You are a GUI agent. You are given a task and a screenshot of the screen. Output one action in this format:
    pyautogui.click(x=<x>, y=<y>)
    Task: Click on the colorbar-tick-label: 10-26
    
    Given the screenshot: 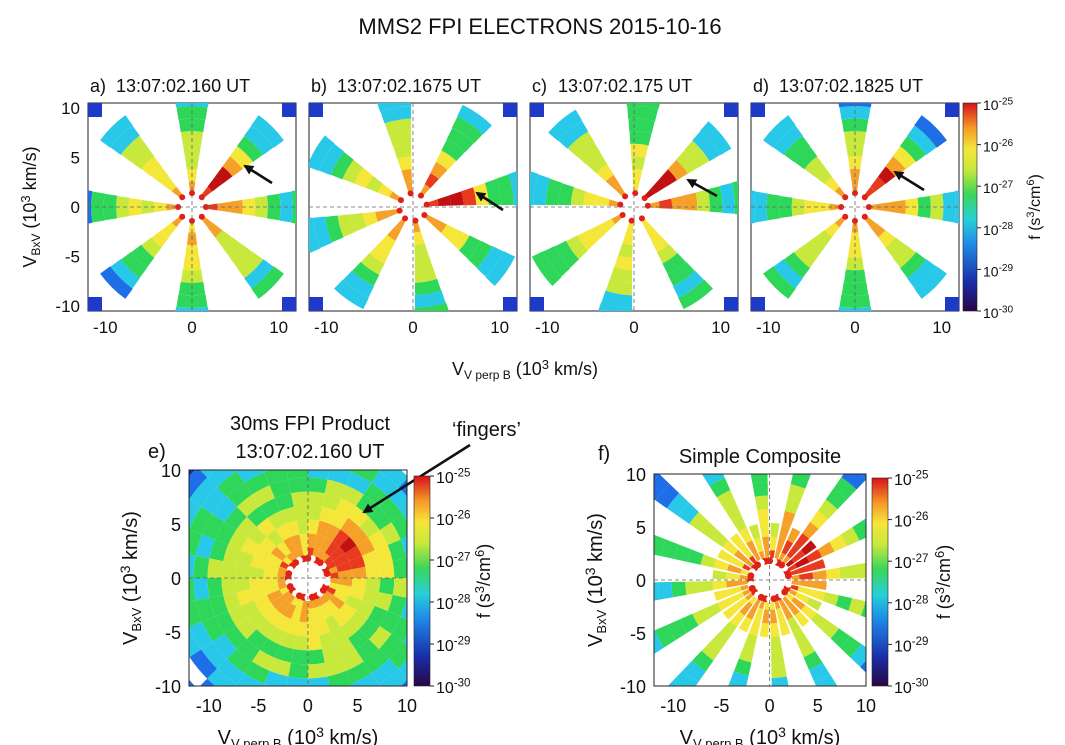 What is the action you would take?
    pyautogui.click(x=998, y=146)
    